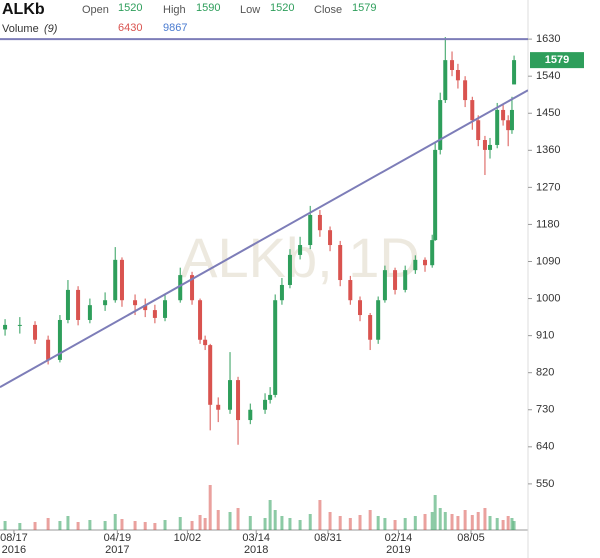 The image size is (600, 558). What do you see at coordinates (188, 538) in the screenshot?
I see `x-tick-label: 10/02` at bounding box center [188, 538].